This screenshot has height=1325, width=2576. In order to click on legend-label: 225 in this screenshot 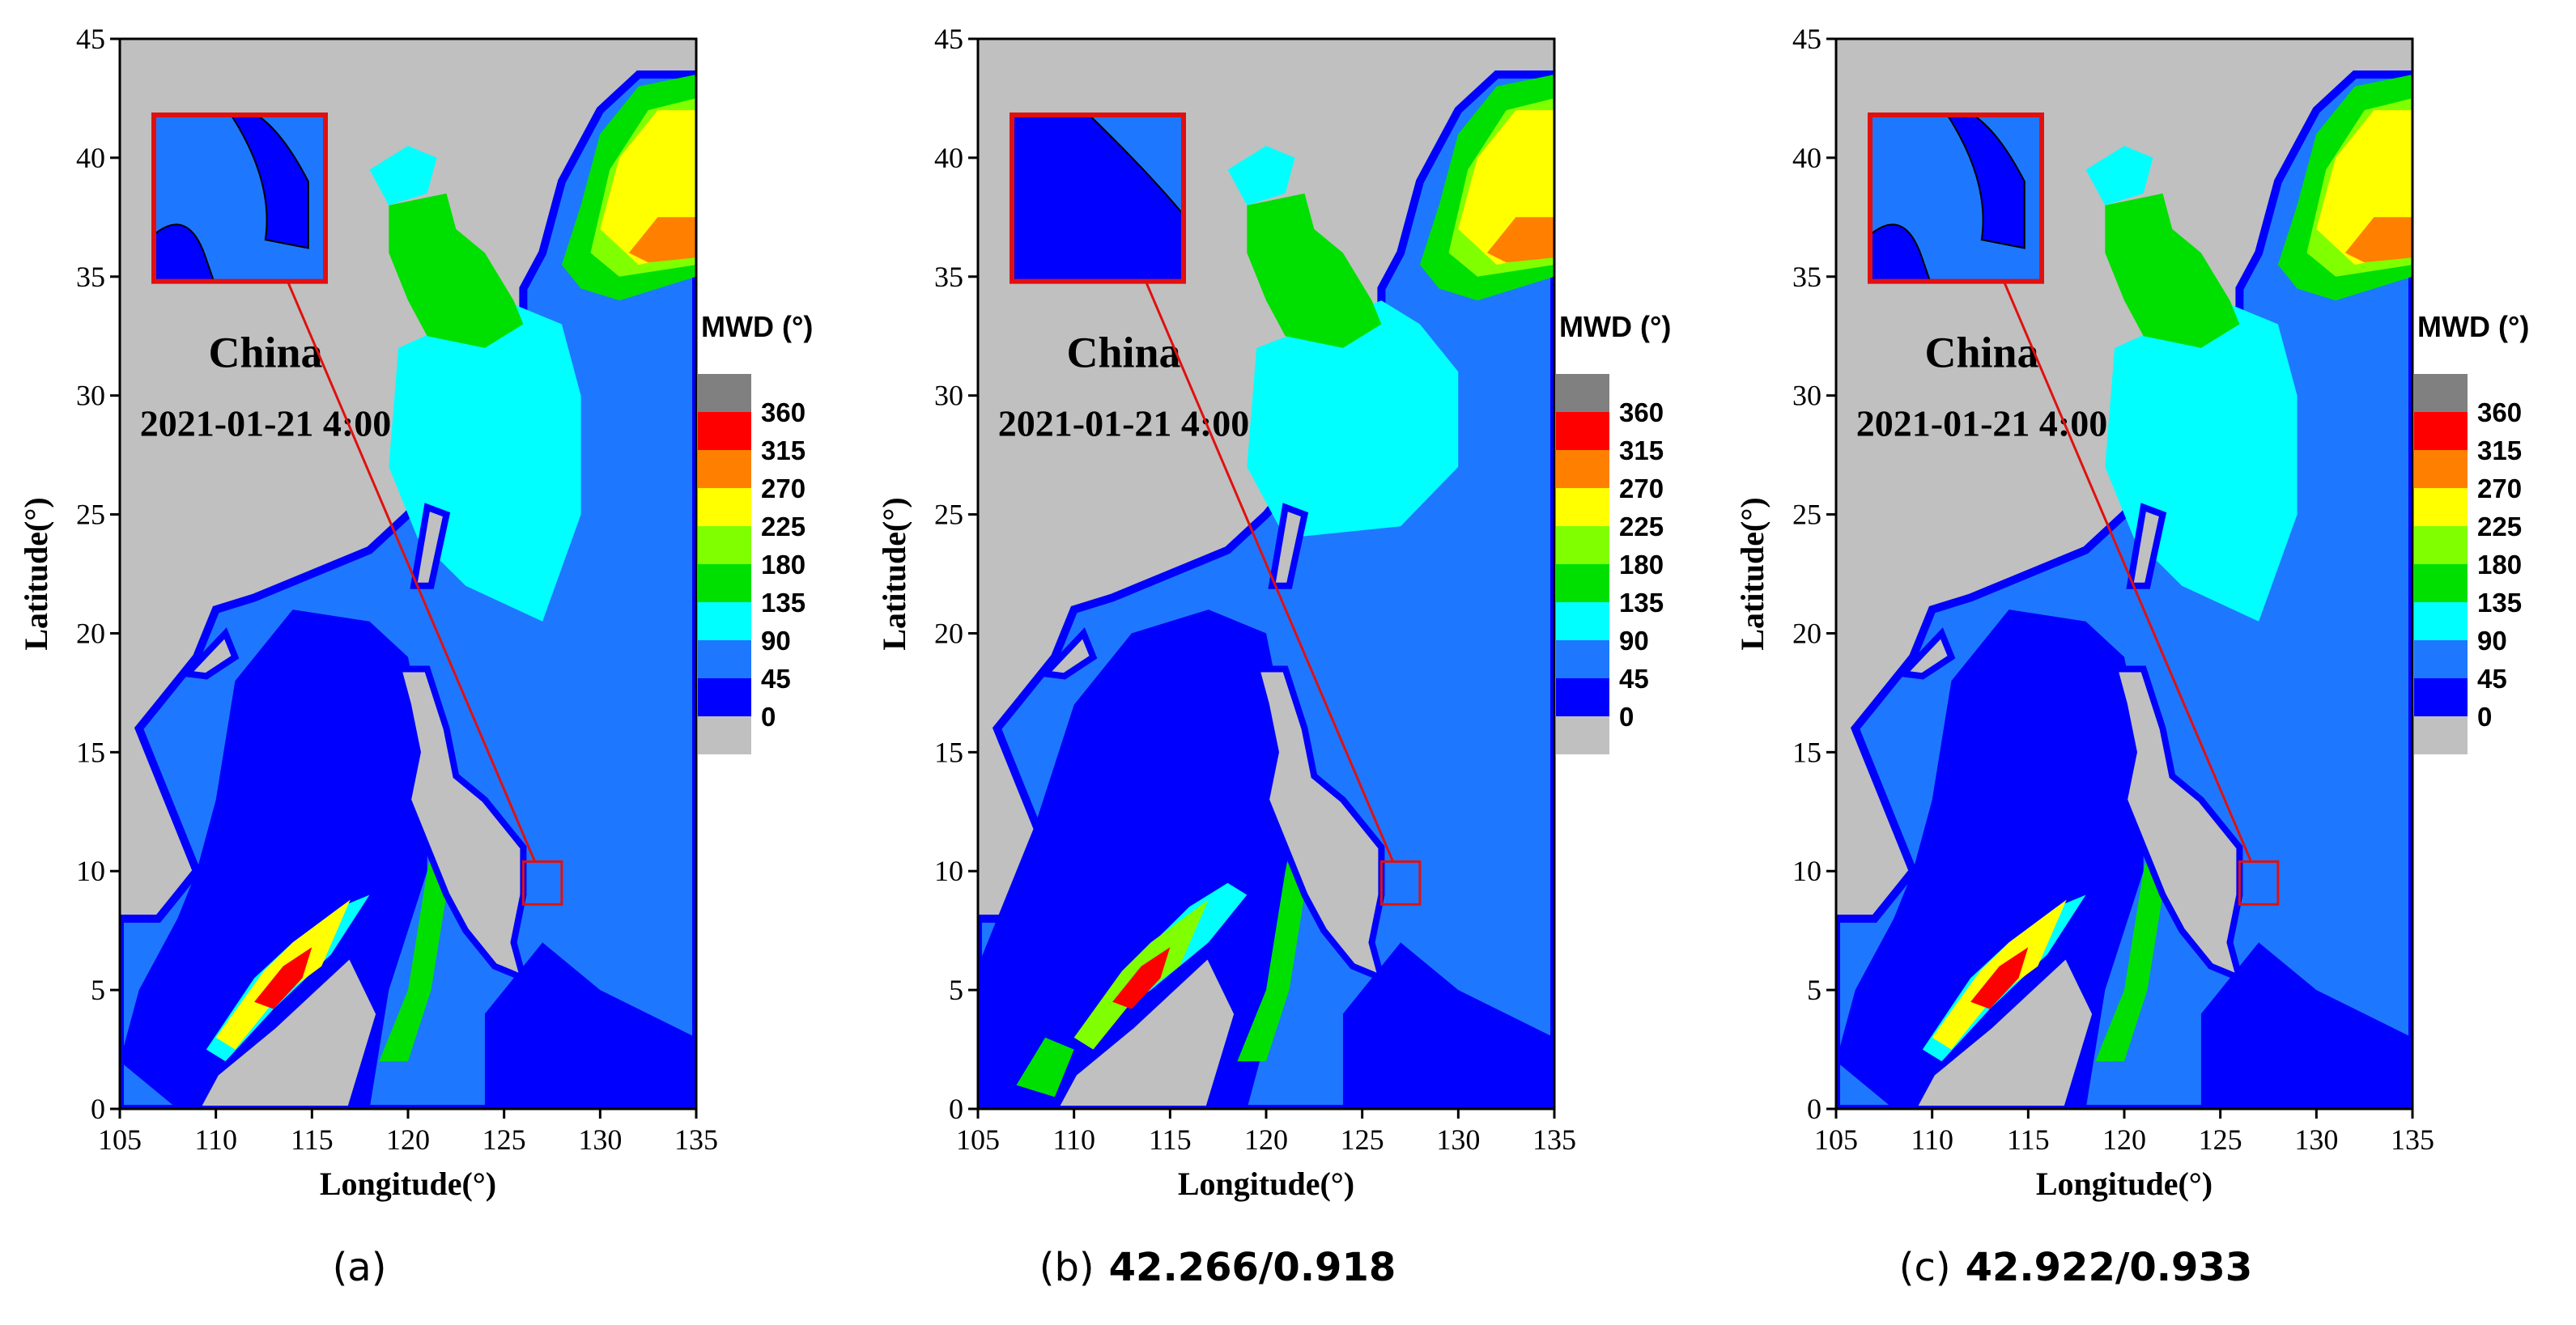, I will do `click(784, 526)`.